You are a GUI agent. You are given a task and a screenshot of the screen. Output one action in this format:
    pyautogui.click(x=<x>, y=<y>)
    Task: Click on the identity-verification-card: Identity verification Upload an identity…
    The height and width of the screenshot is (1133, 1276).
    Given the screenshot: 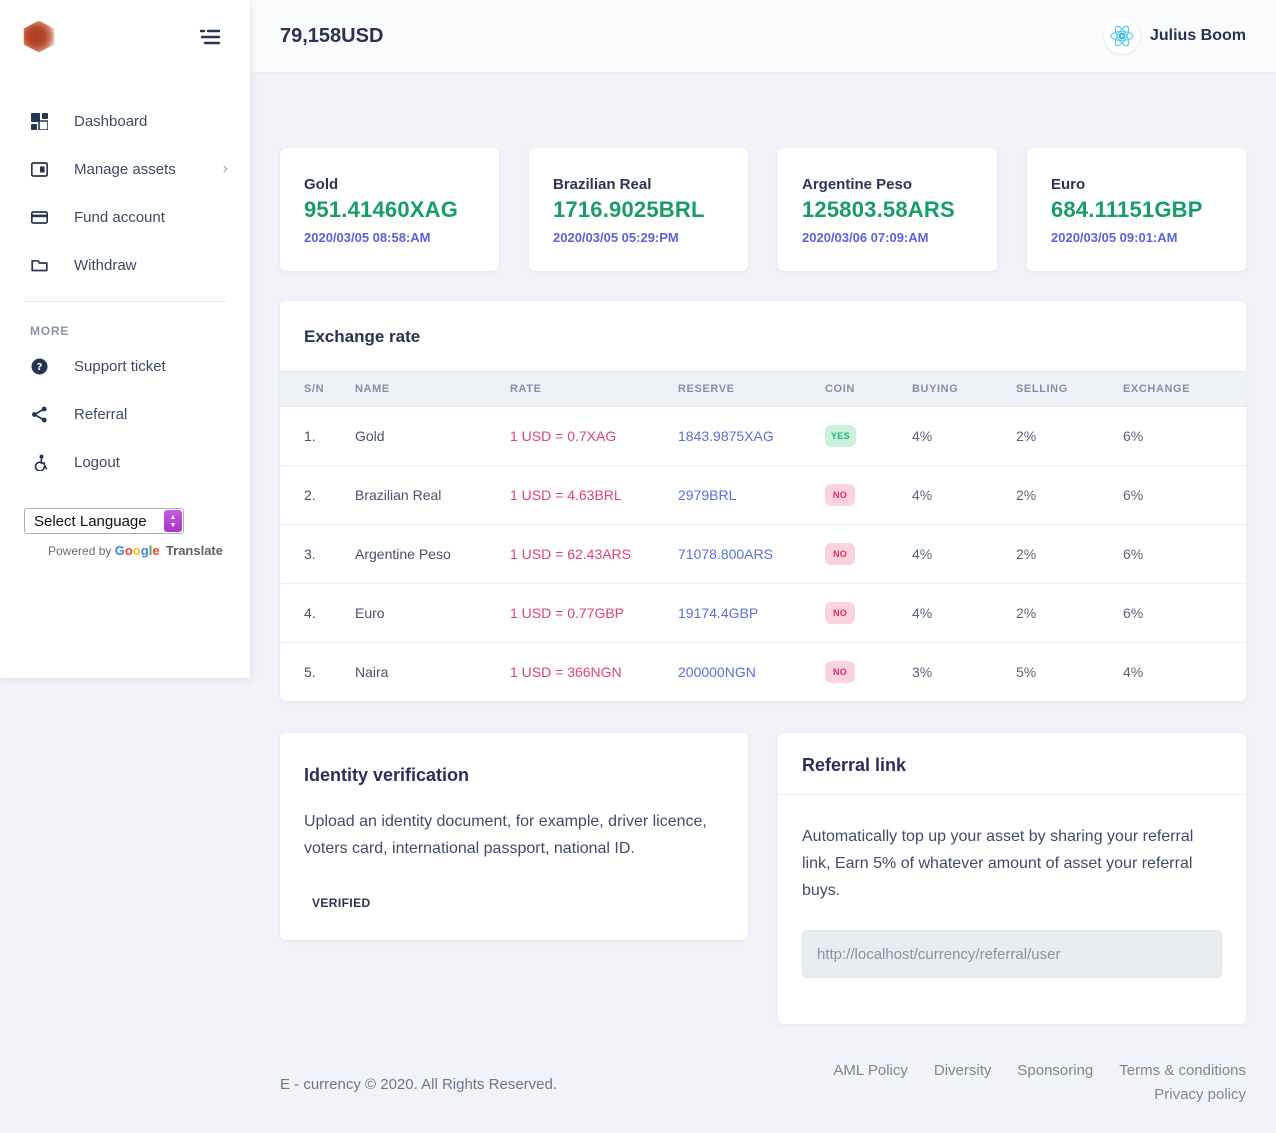 What is the action you would take?
    pyautogui.click(x=514, y=836)
    